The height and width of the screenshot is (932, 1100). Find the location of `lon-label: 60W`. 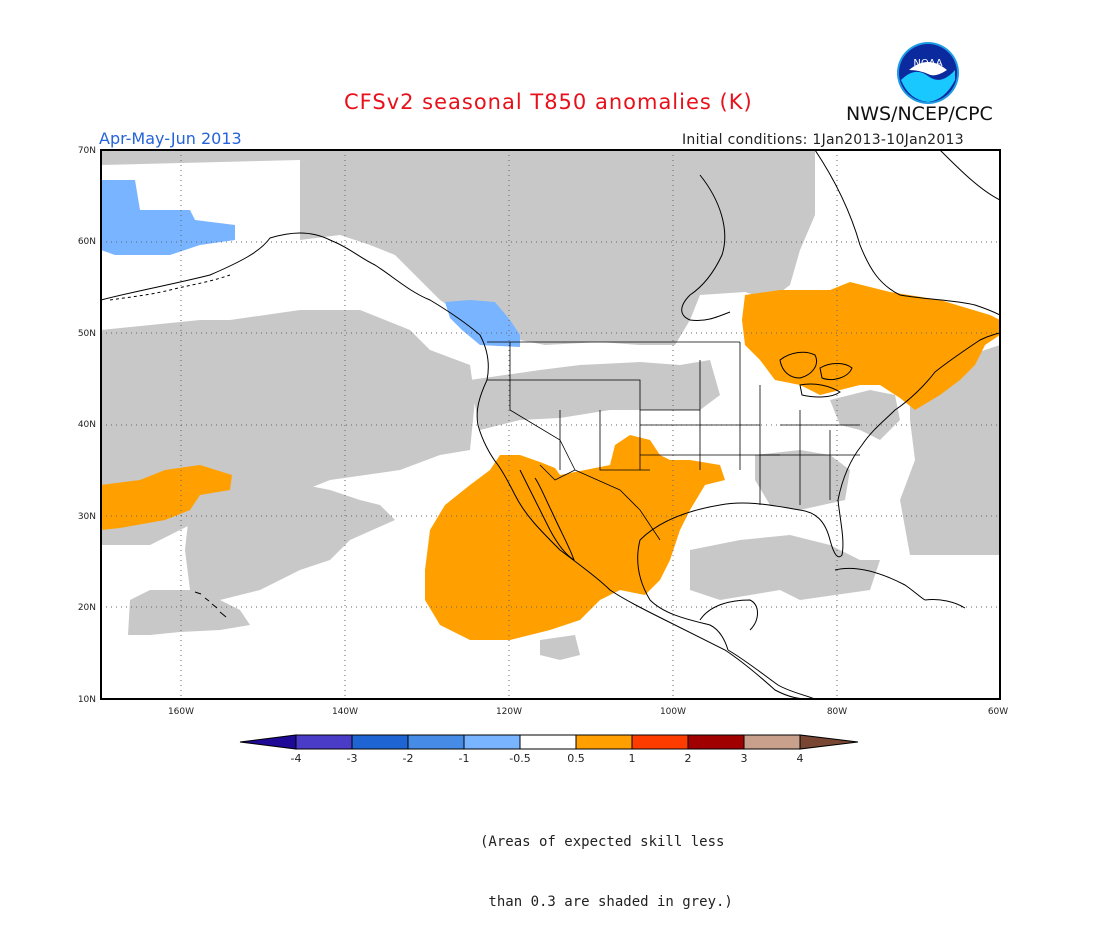

lon-label: 60W is located at coordinates (998, 712).